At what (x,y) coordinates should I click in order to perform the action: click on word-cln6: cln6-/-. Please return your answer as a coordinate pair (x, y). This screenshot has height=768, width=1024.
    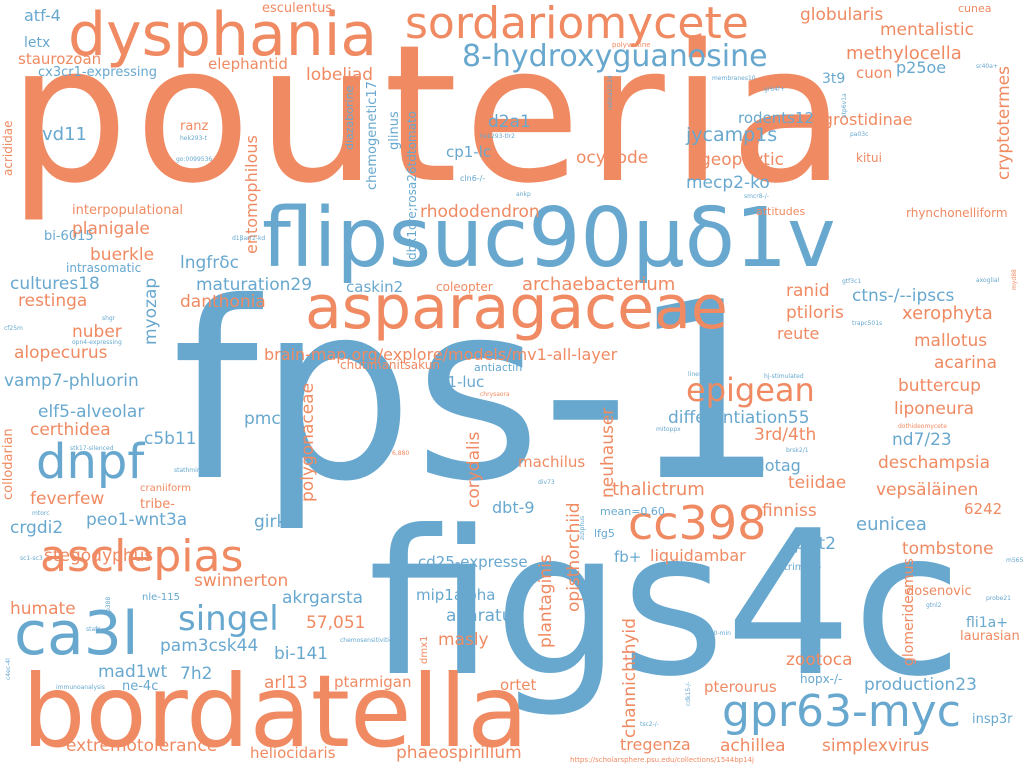
    Looking at the image, I should click on (473, 178).